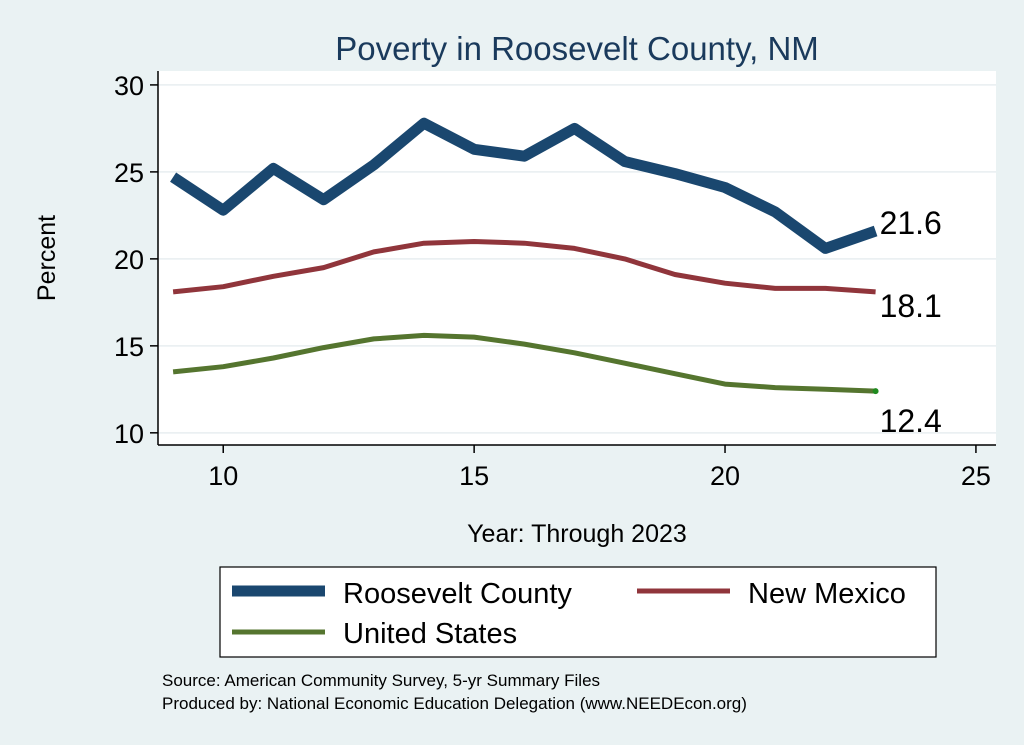  What do you see at coordinates (129, 347) in the screenshot?
I see `y-tick-label: 15` at bounding box center [129, 347].